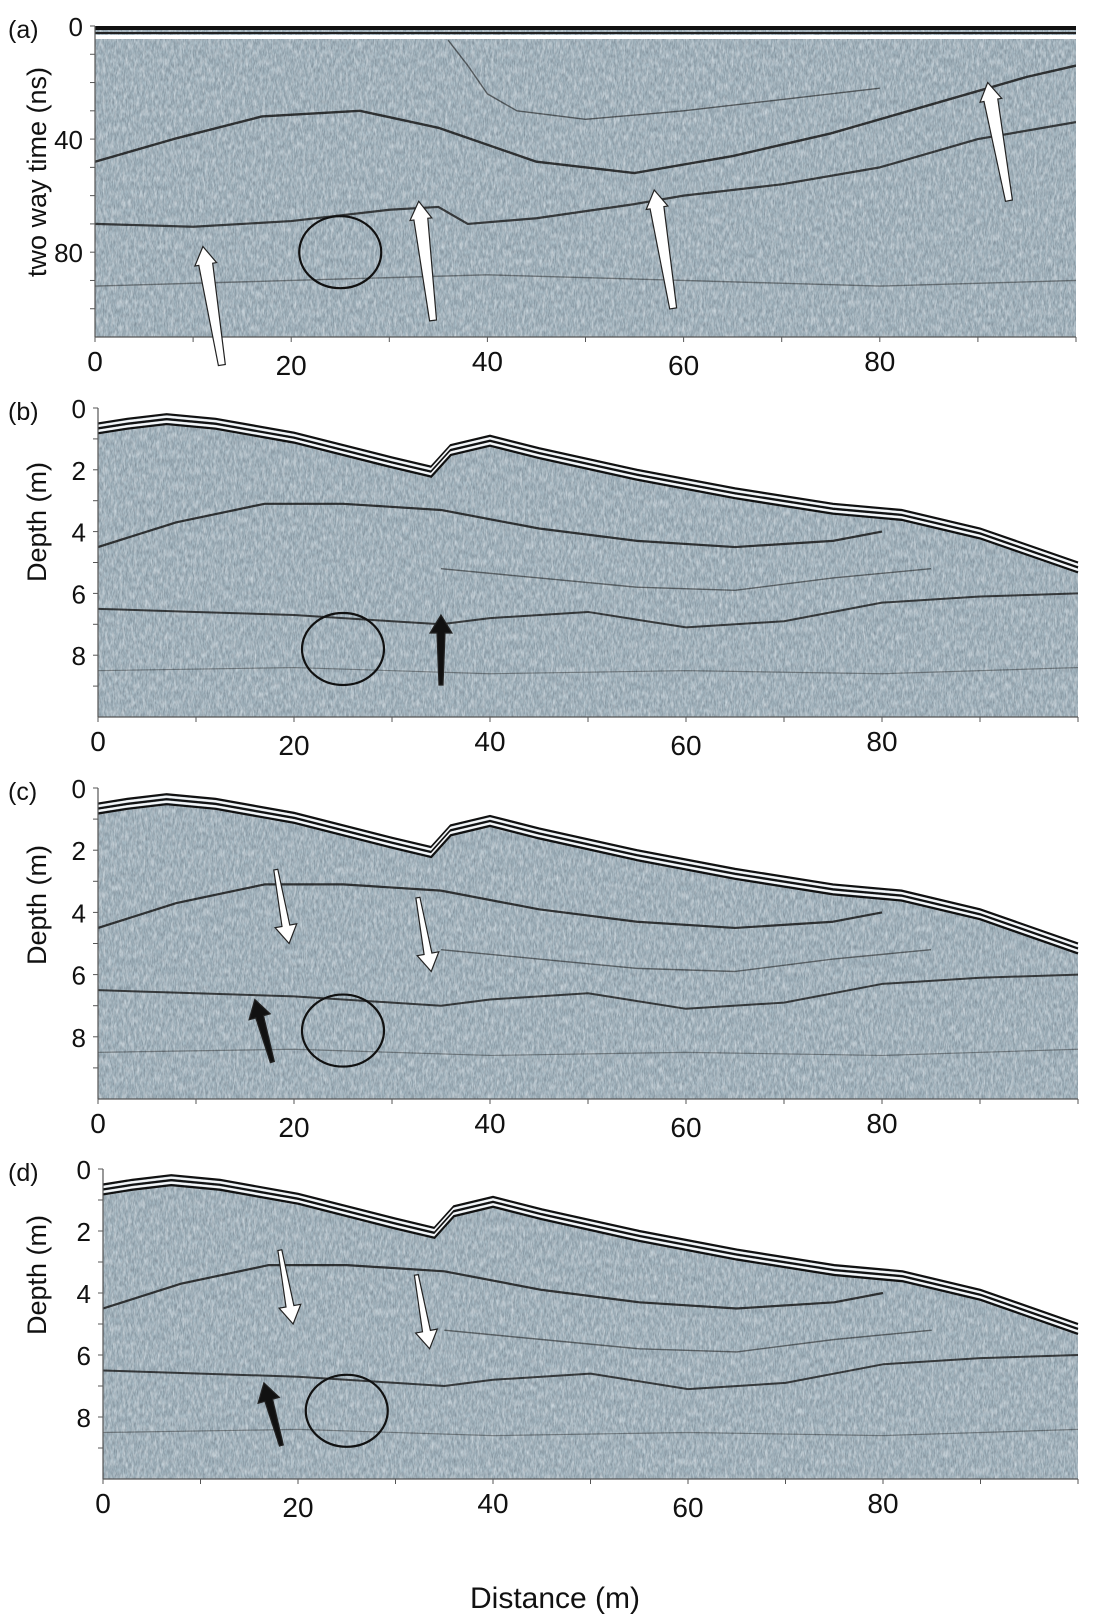 This screenshot has width=1114, height=1620. What do you see at coordinates (23, 30) in the screenshot?
I see `panel-label: (a)` at bounding box center [23, 30].